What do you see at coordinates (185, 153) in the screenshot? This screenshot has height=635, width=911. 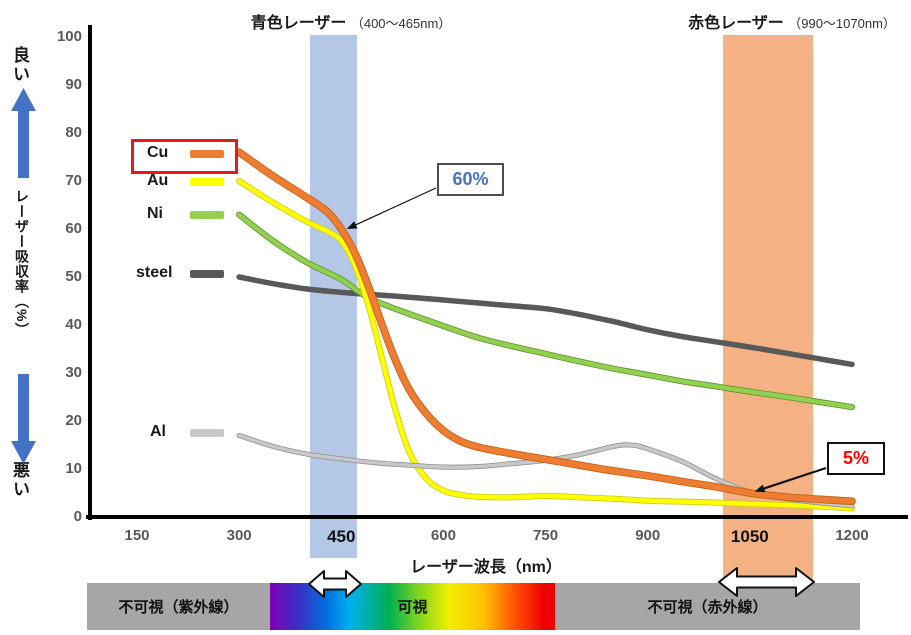 I see `legend-item-cu: Cu` at bounding box center [185, 153].